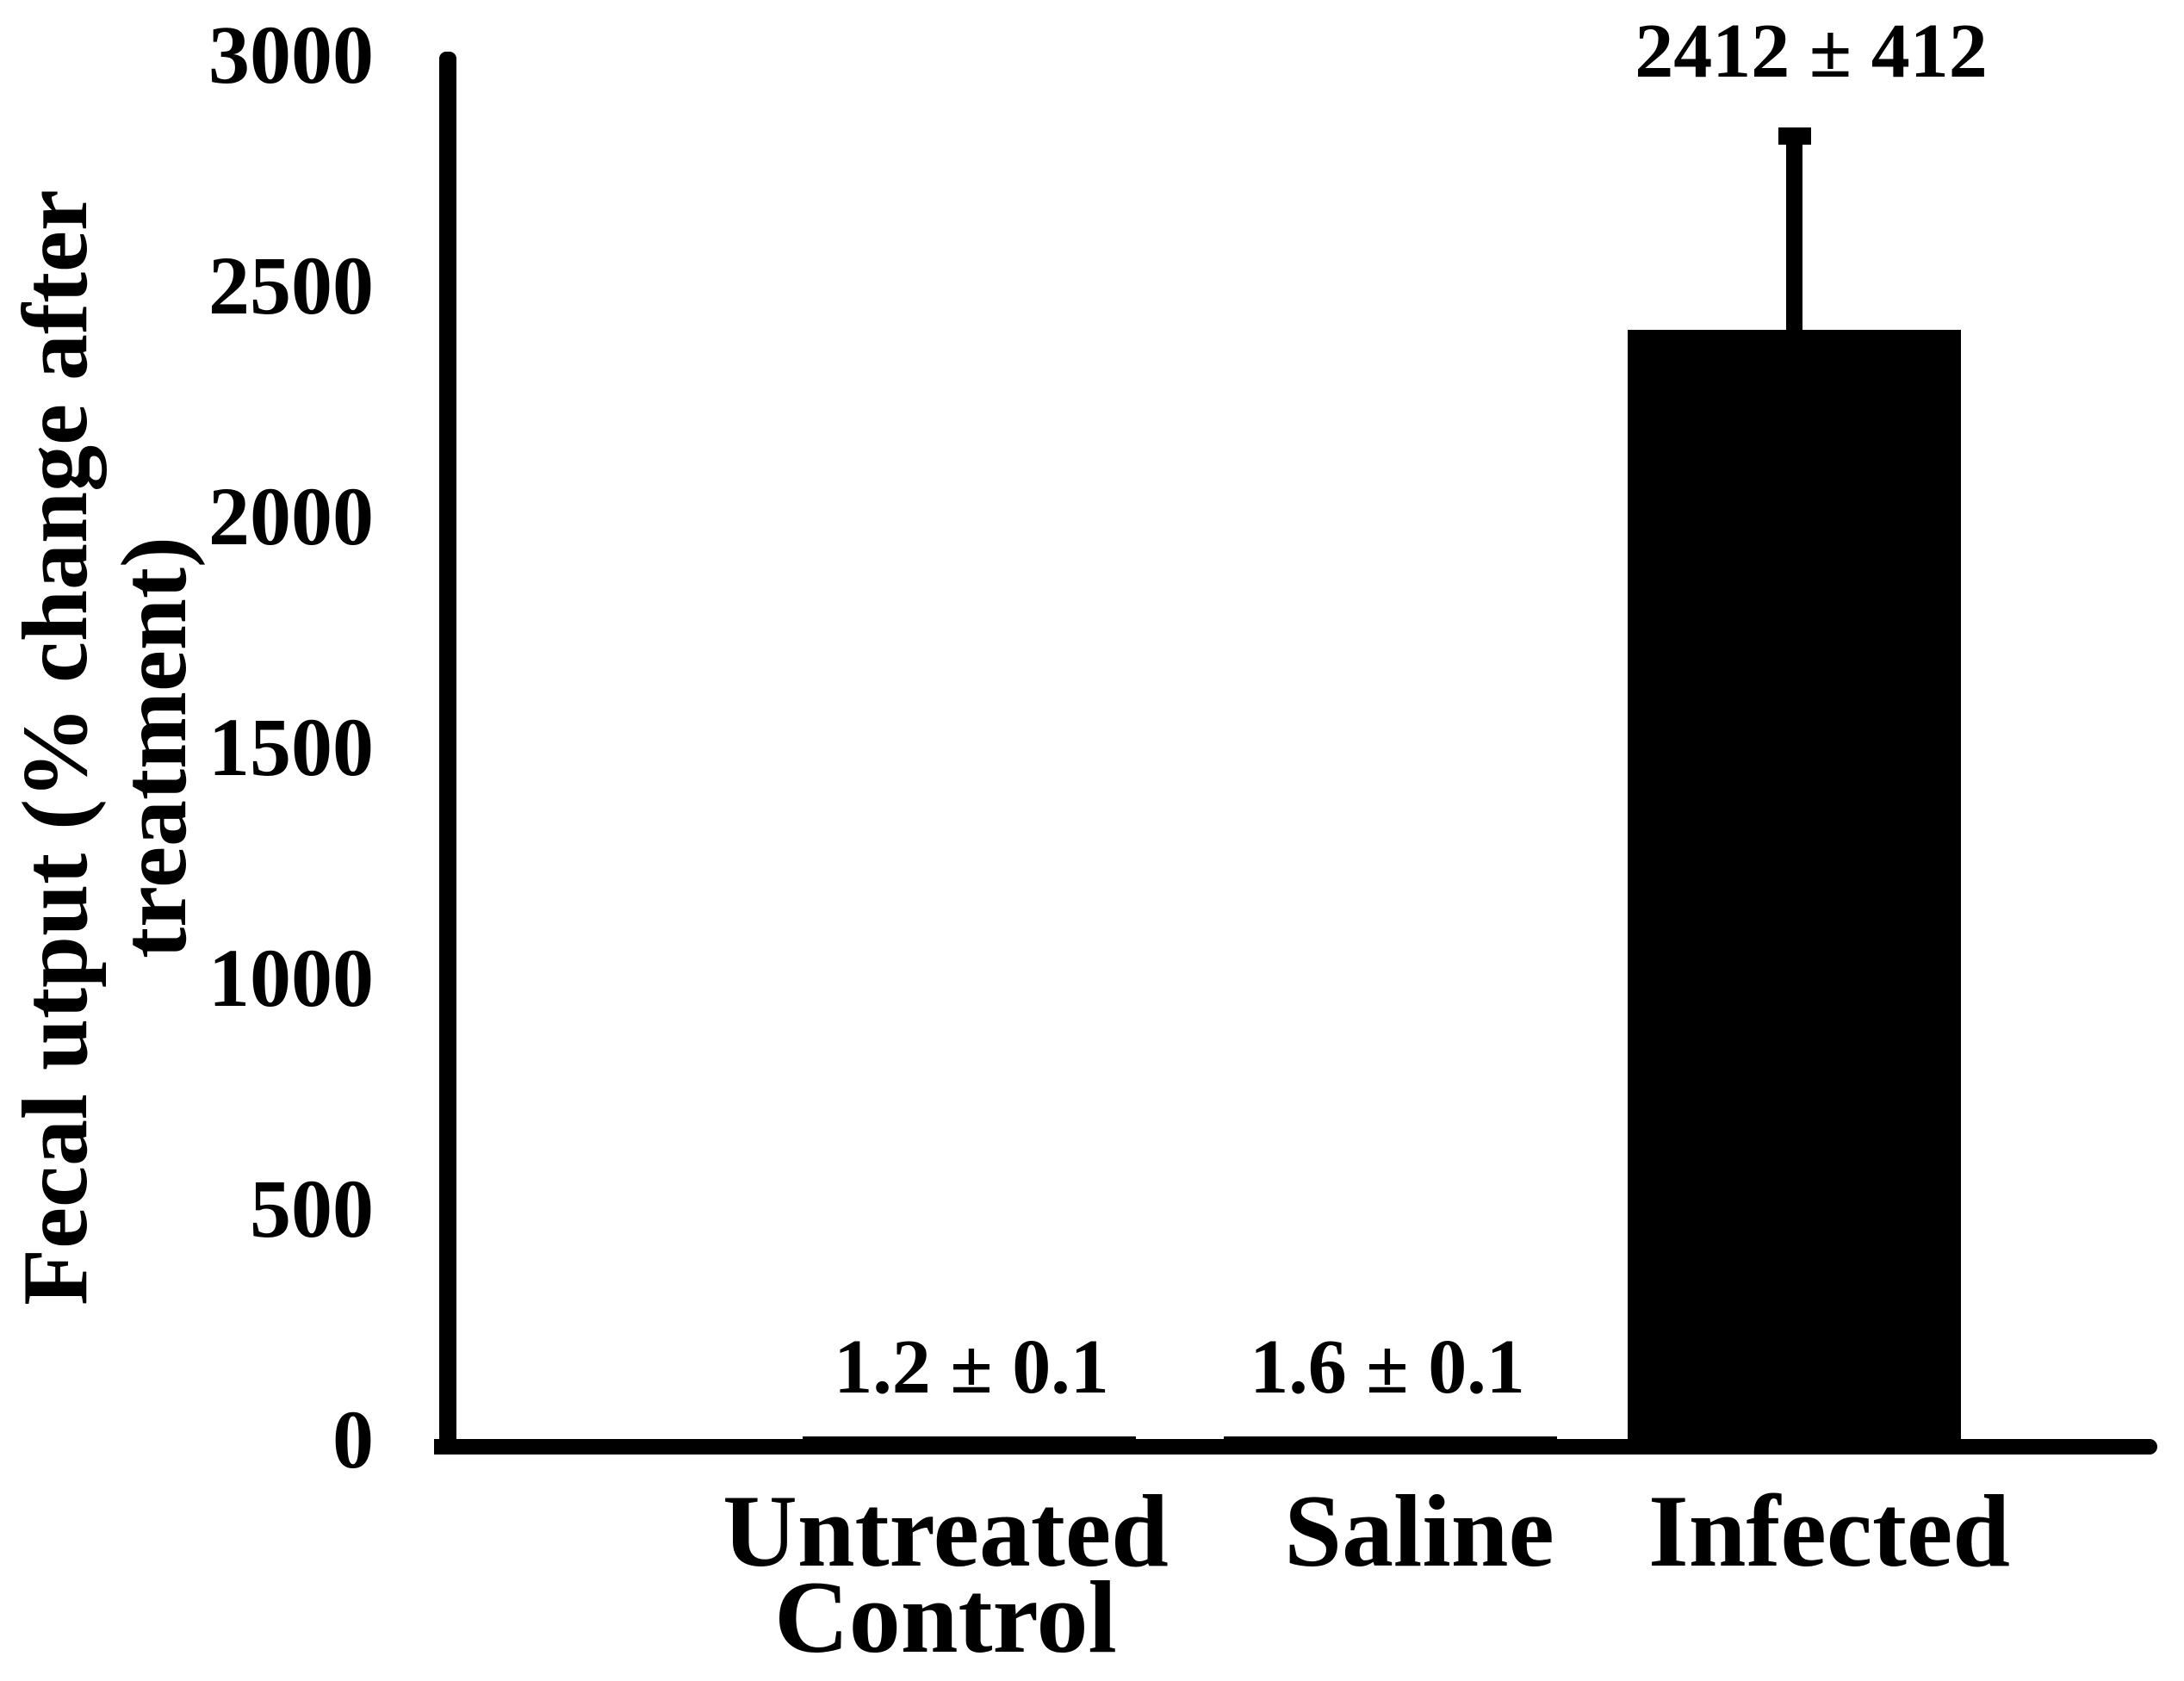  What do you see at coordinates (971, 1367) in the screenshot?
I see `value-annotation-untreated-control: 1.2 ± 0.1` at bounding box center [971, 1367].